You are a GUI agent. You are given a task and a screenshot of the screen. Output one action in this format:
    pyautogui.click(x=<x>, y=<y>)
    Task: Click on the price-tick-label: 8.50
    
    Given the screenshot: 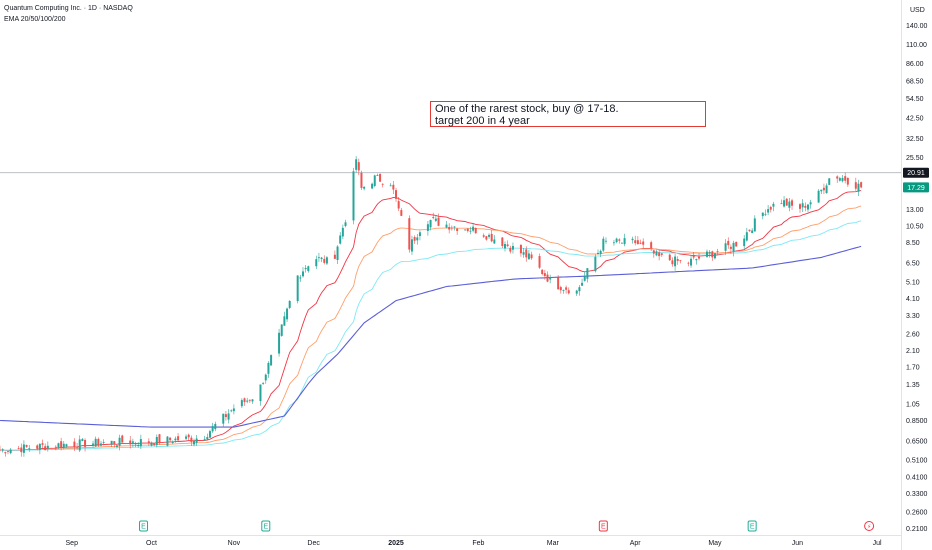 What is the action you would take?
    pyautogui.click(x=913, y=243)
    